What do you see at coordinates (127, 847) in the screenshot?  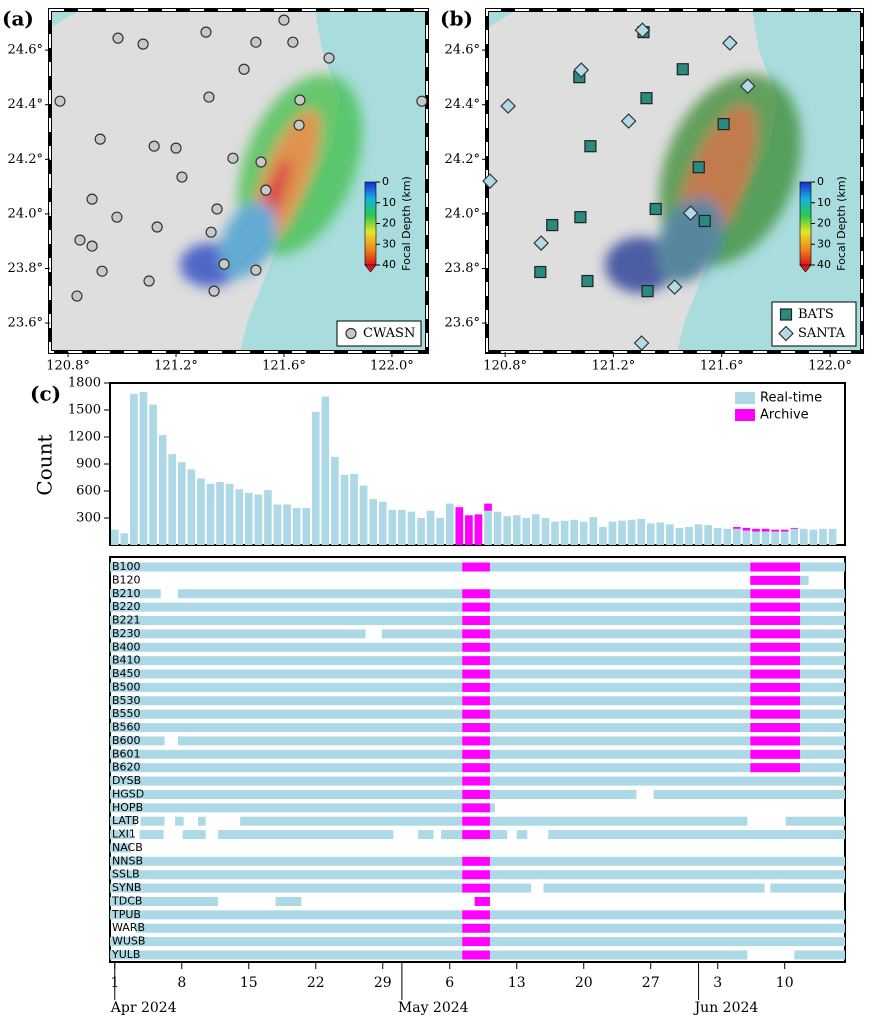 I see `station-label: NACB` at bounding box center [127, 847].